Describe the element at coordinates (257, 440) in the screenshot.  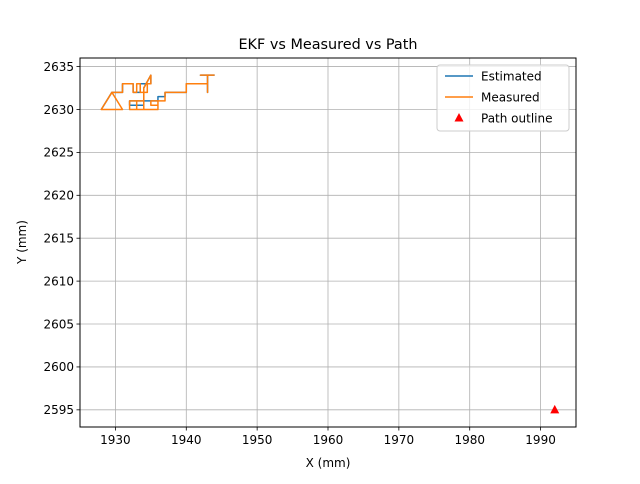
I see `x-tick-label: 1950` at that location.